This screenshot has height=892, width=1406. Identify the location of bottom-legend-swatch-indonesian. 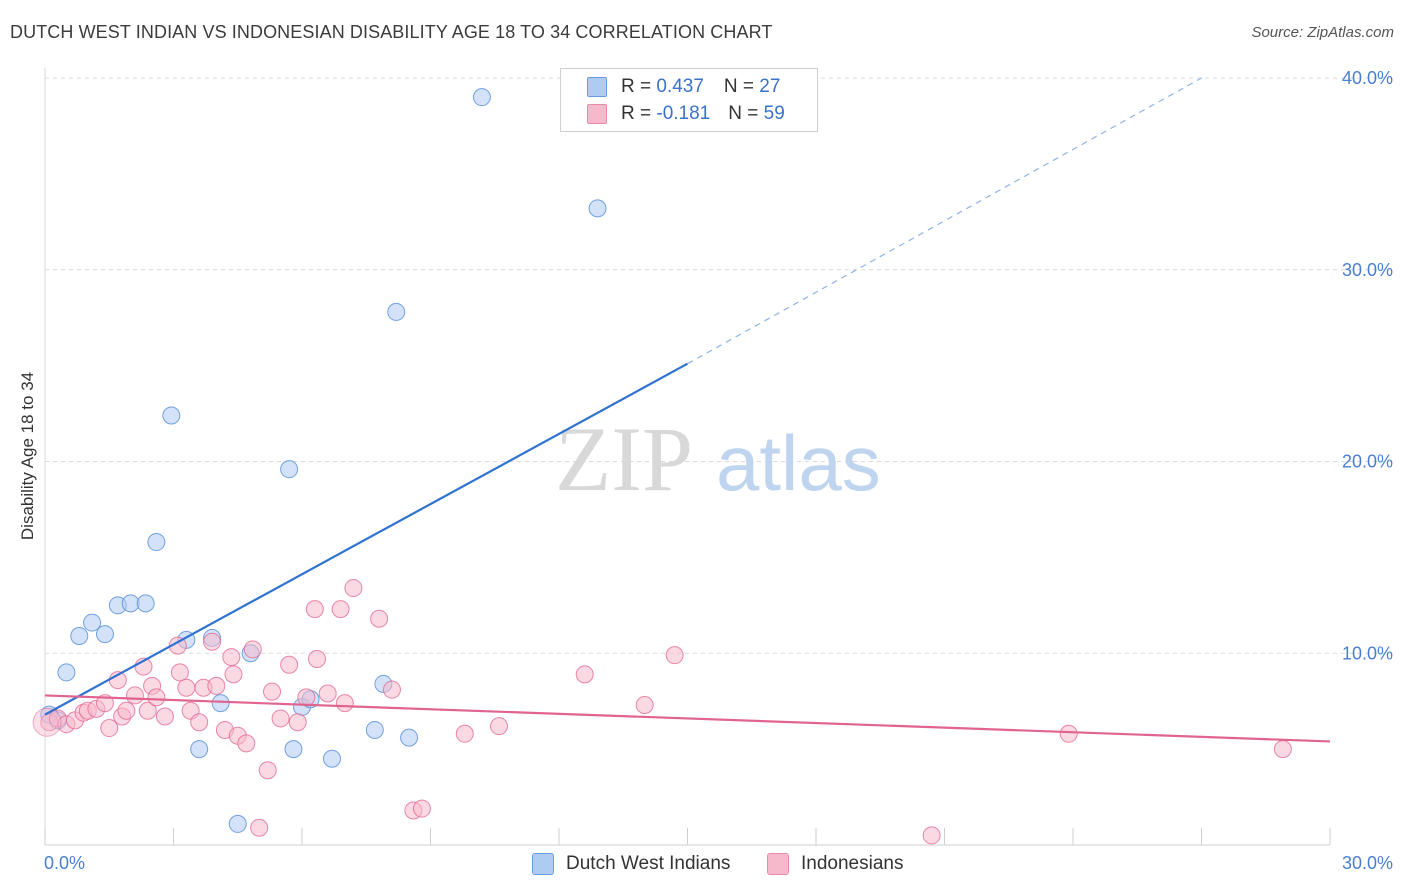
(778, 864).